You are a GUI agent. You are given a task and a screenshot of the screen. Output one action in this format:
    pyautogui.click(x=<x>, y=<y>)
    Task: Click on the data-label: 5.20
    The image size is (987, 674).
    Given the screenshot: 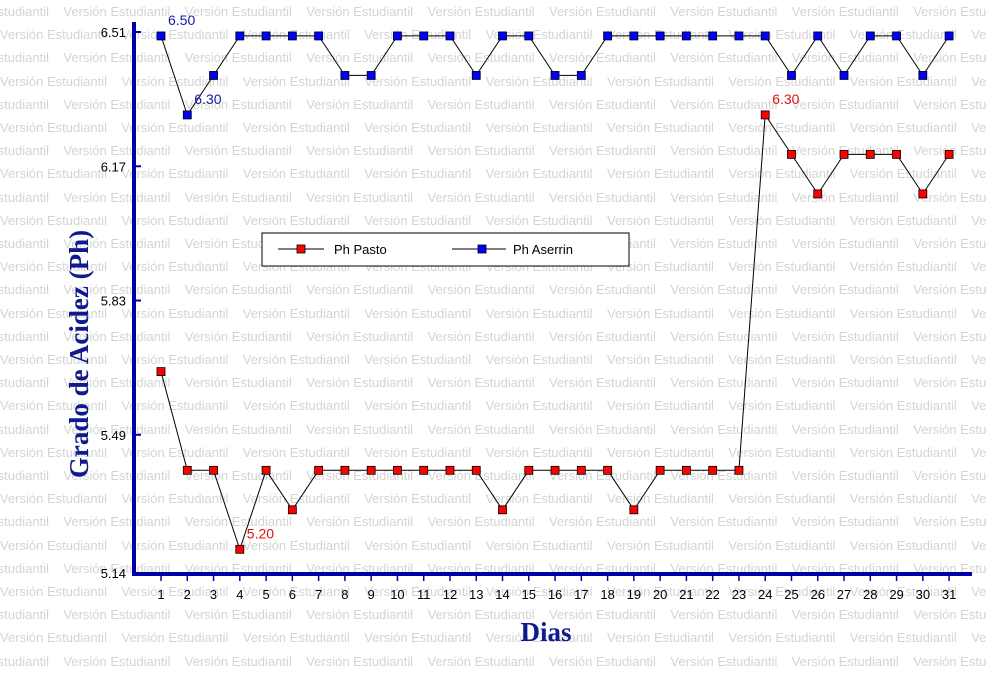 What is the action you would take?
    pyautogui.click(x=260, y=533)
    